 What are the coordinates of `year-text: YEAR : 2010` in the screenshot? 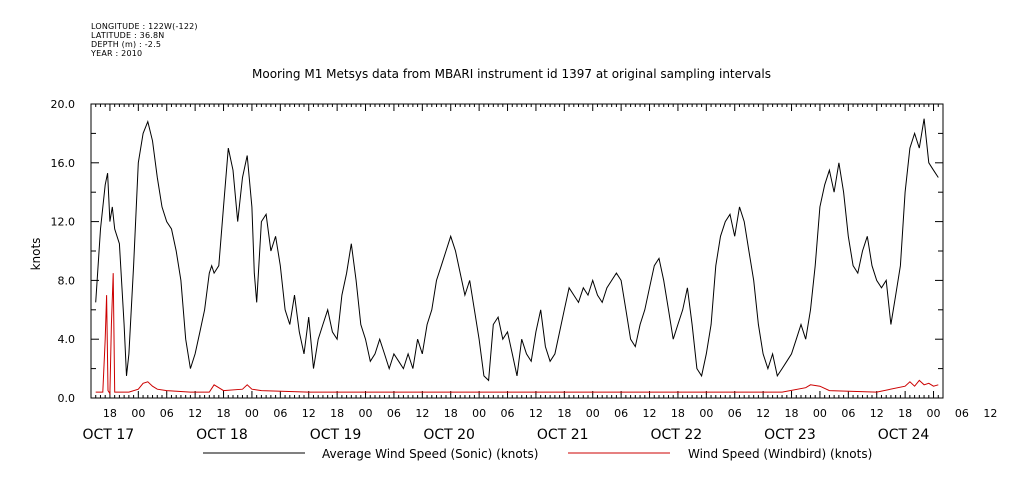 It's located at (117, 53).